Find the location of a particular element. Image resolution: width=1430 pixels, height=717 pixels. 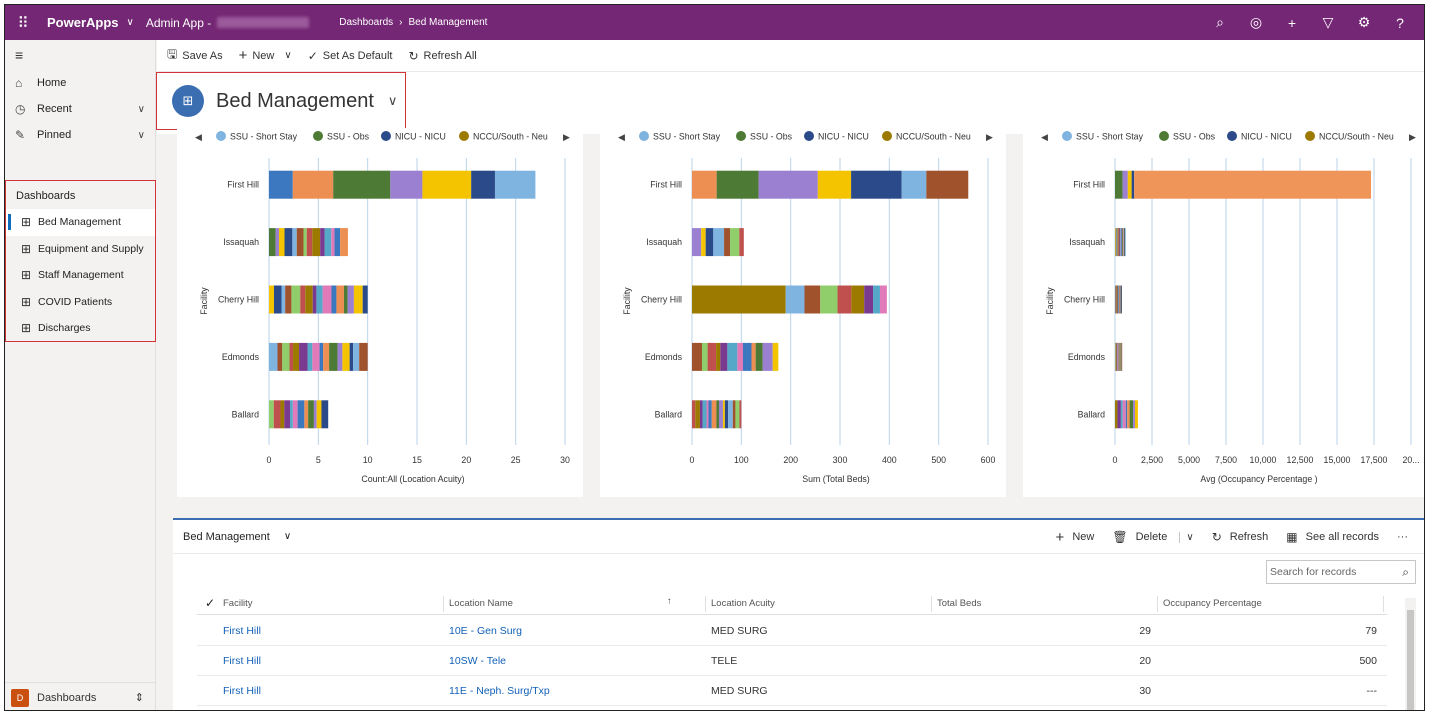

see-all-records-button: ▦ See all records is located at coordinates (1332, 537).